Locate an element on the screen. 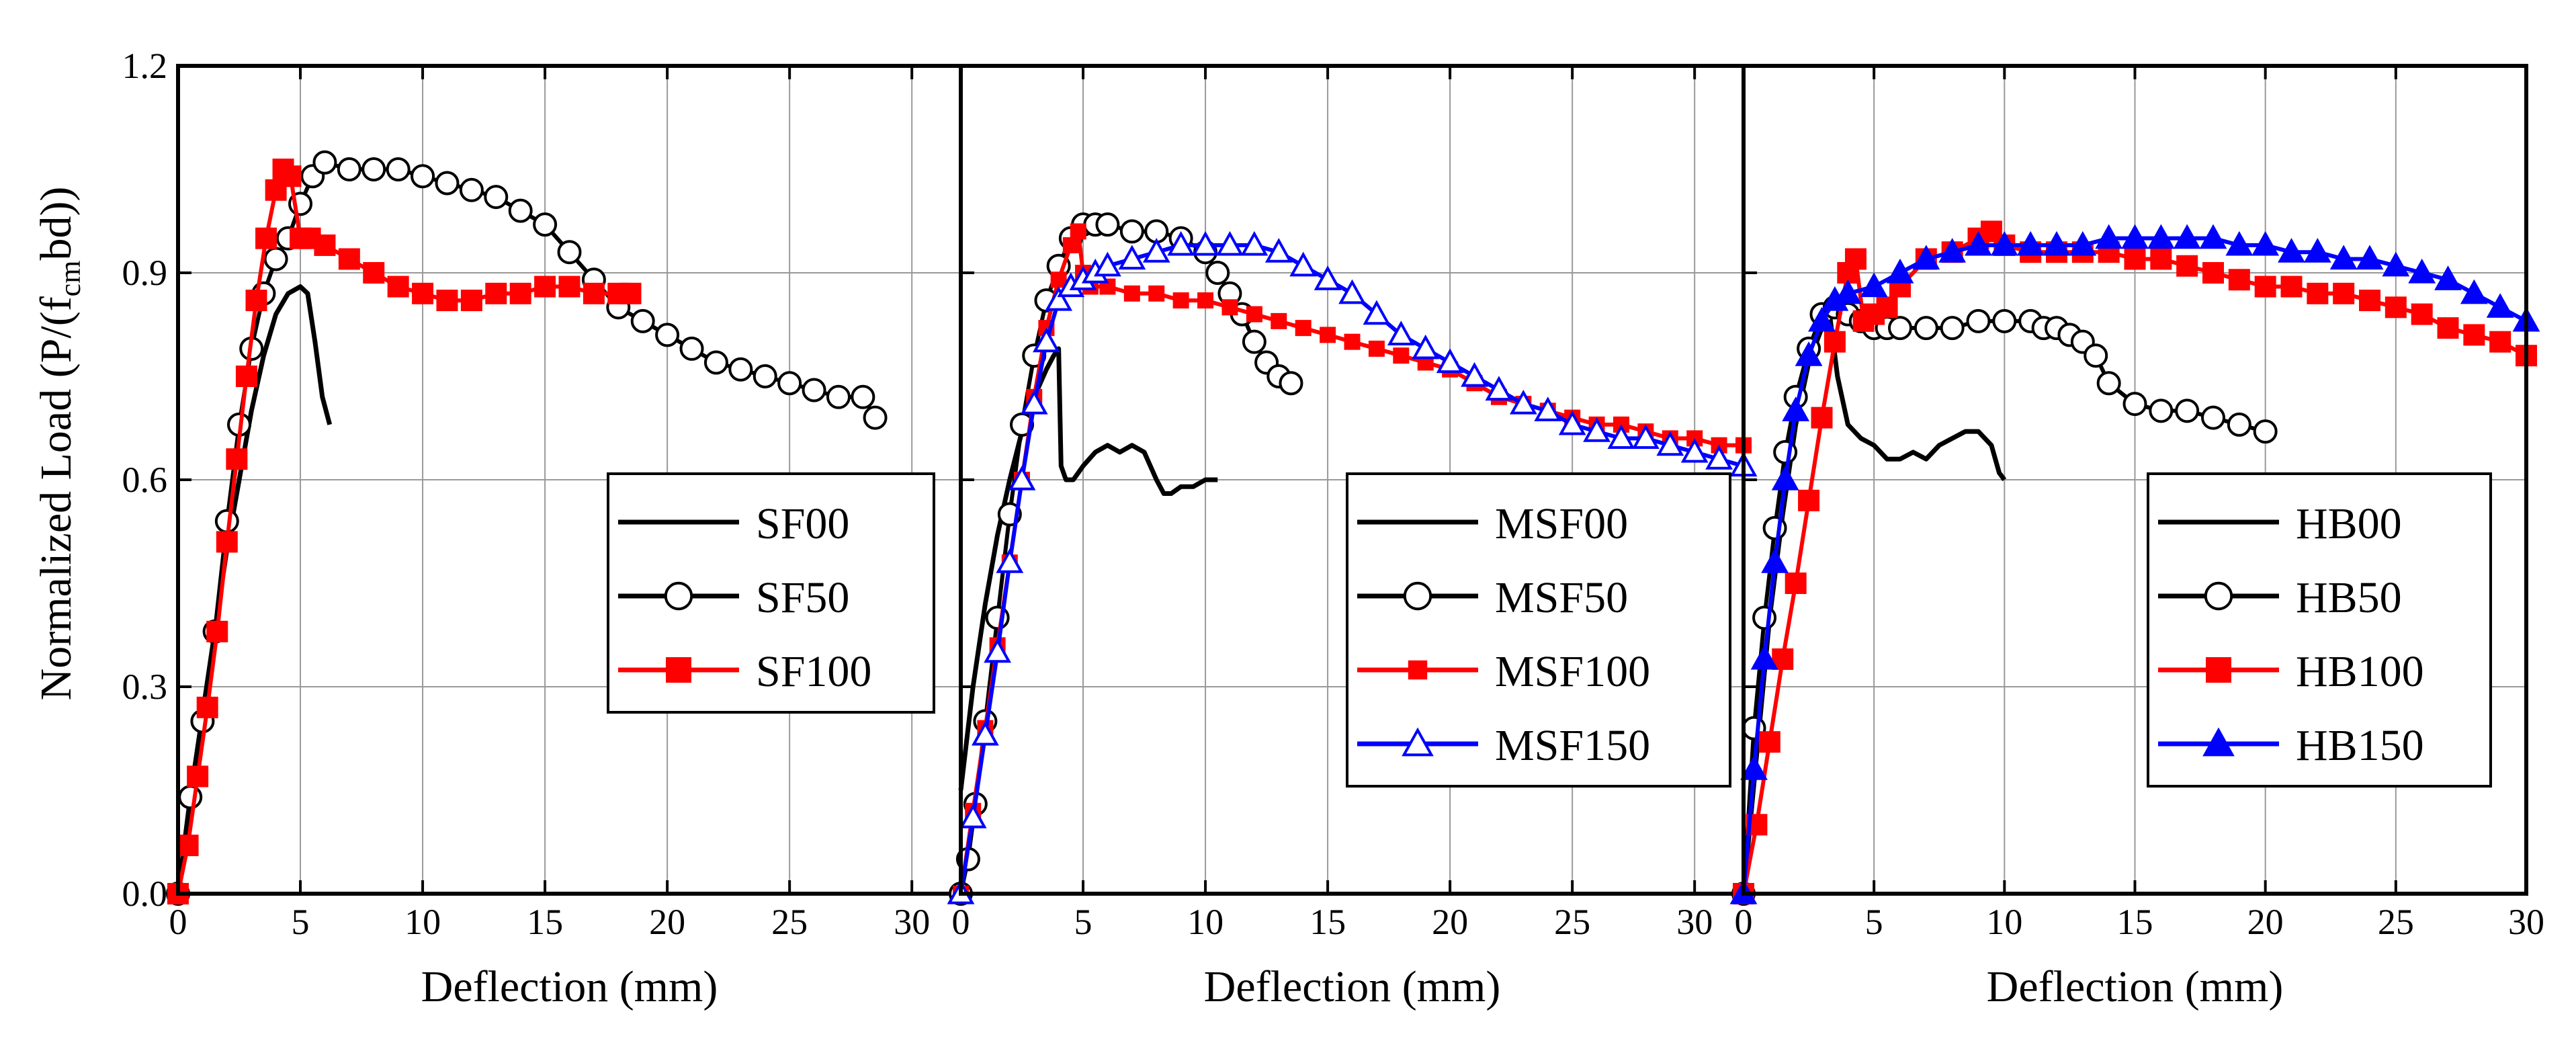  legend-label-sf50: SF50 is located at coordinates (802, 597).